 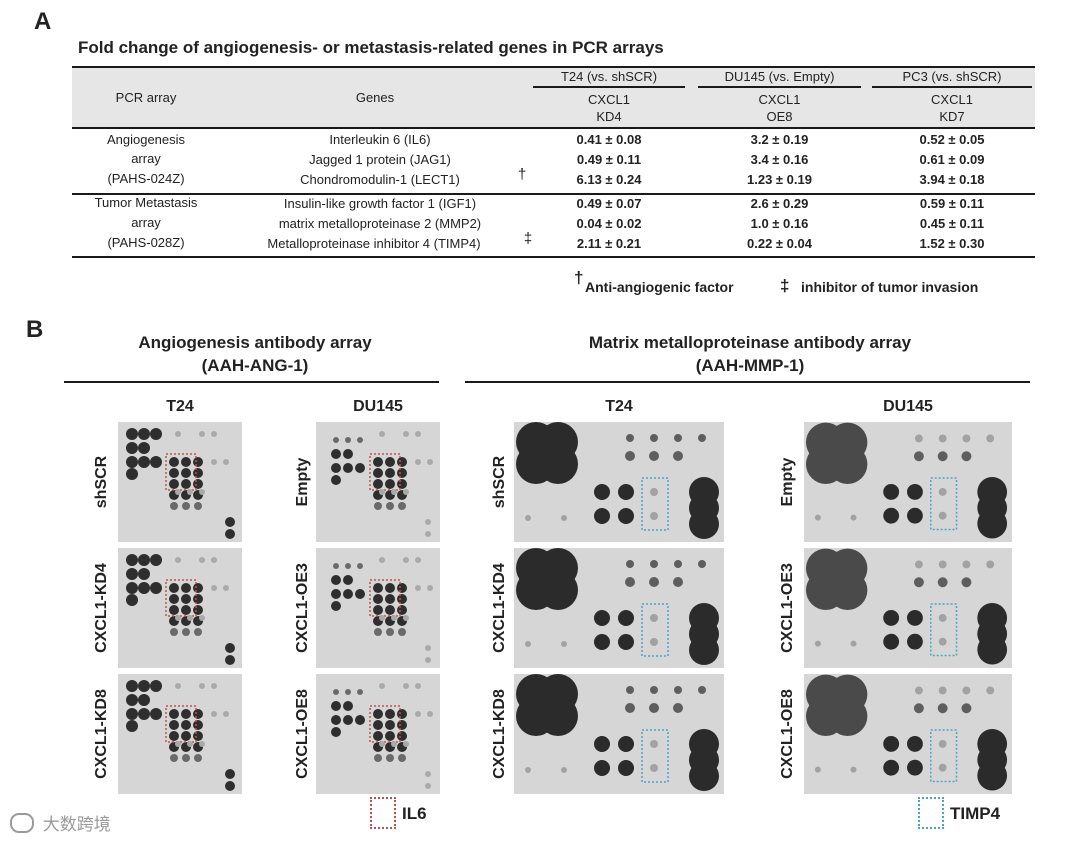 What do you see at coordinates (383, 813) in the screenshot?
I see `il6-legend-box` at bounding box center [383, 813].